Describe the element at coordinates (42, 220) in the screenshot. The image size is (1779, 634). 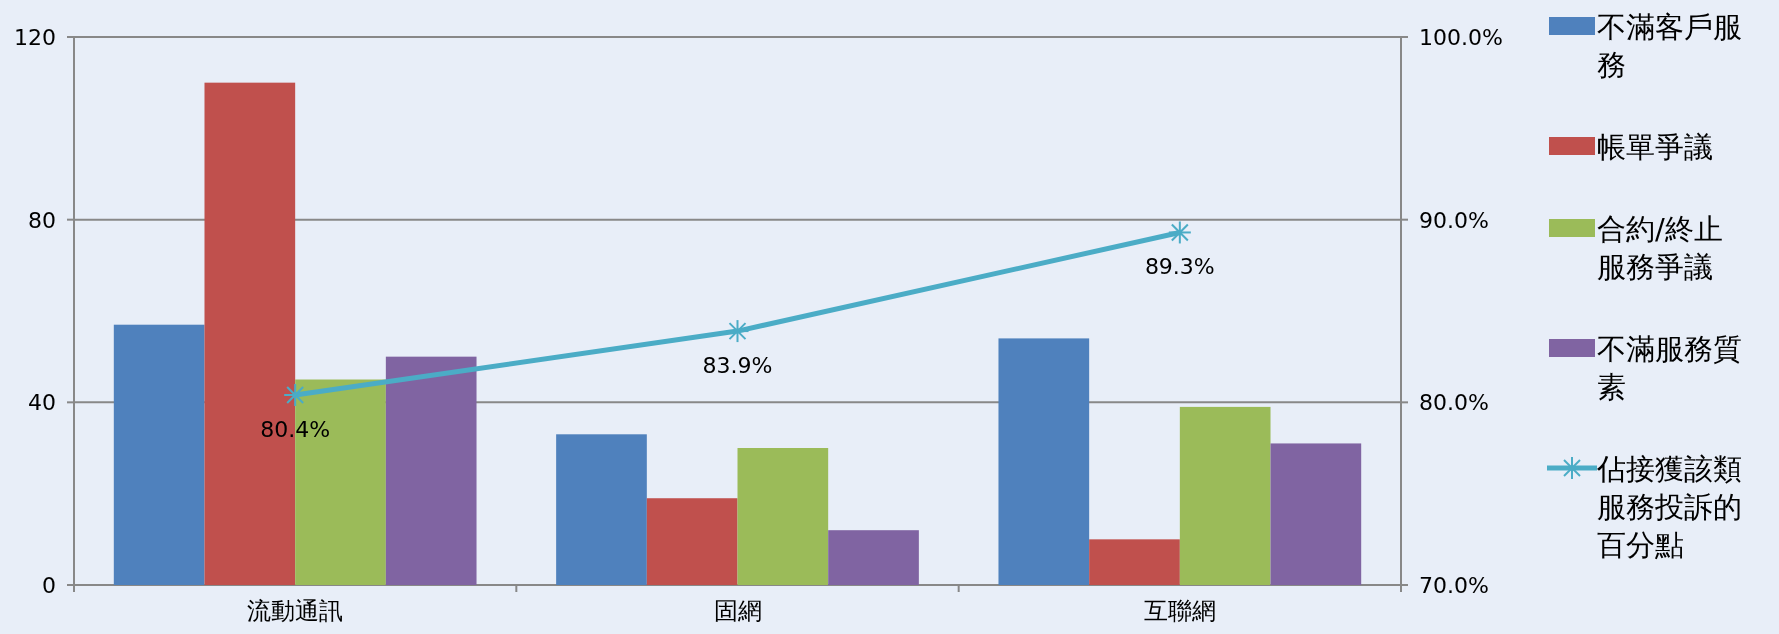
I see `y-tick-label: 80` at that location.